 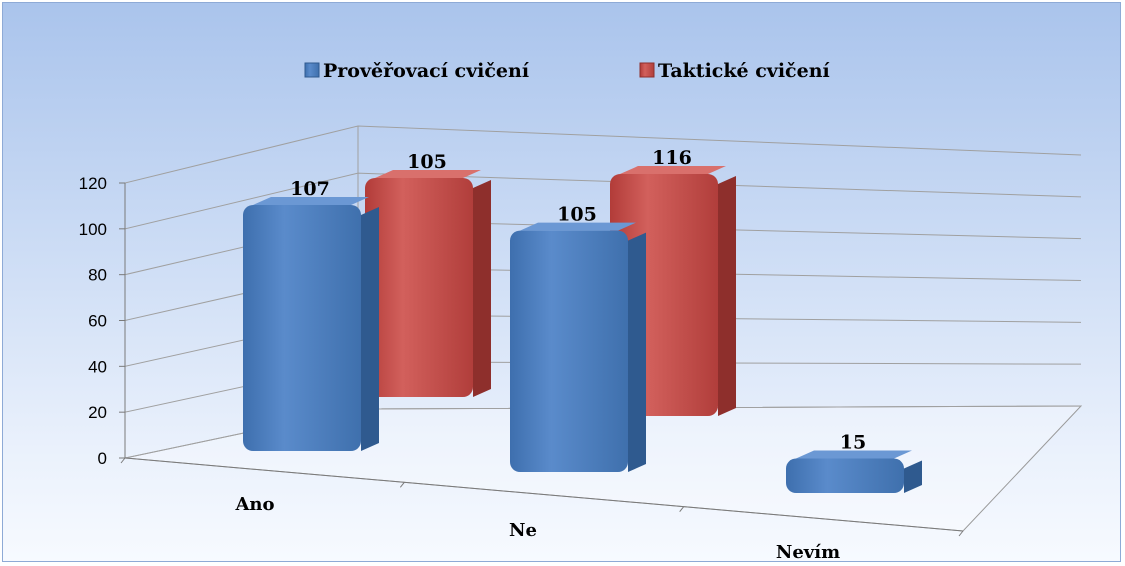 I want to click on category-label: Ano, so click(x=254, y=504).